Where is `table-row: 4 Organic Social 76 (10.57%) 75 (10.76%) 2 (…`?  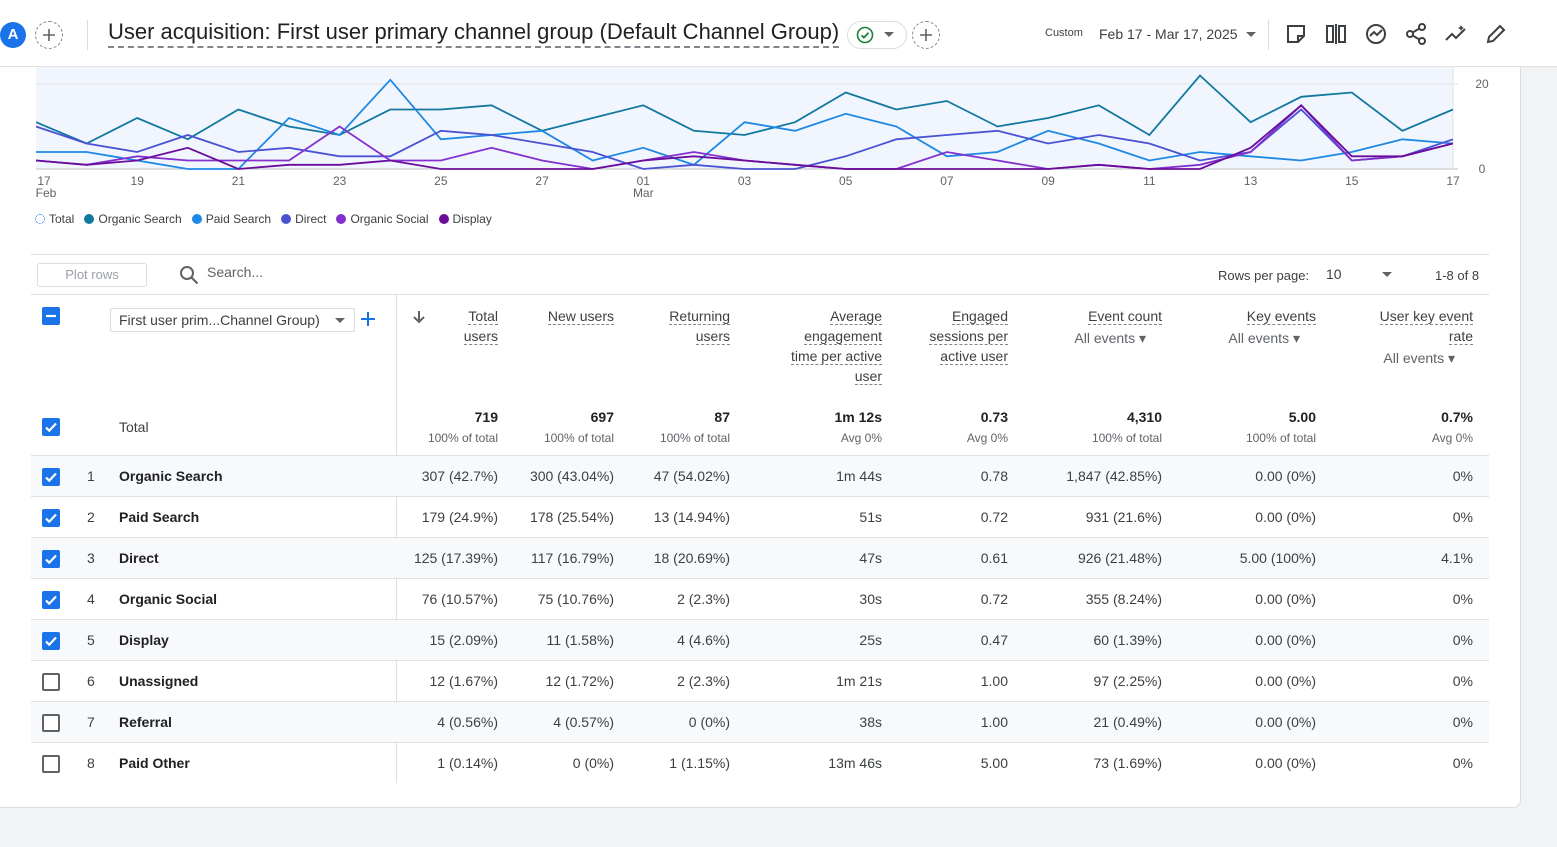
table-row: 4 Organic Social 76 (10.57%) 75 (10.76%) 2 (… is located at coordinates (760, 598).